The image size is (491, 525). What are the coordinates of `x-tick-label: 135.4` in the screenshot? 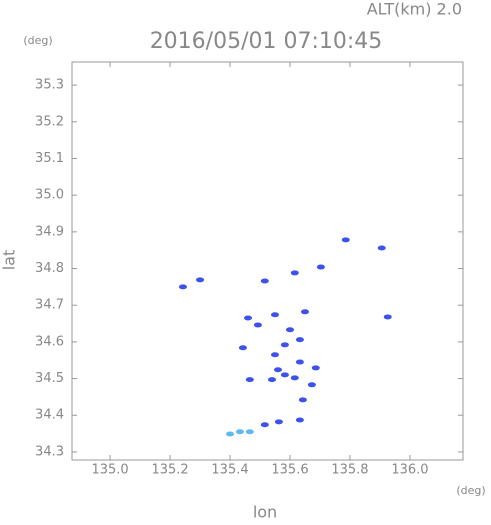 It's located at (229, 470).